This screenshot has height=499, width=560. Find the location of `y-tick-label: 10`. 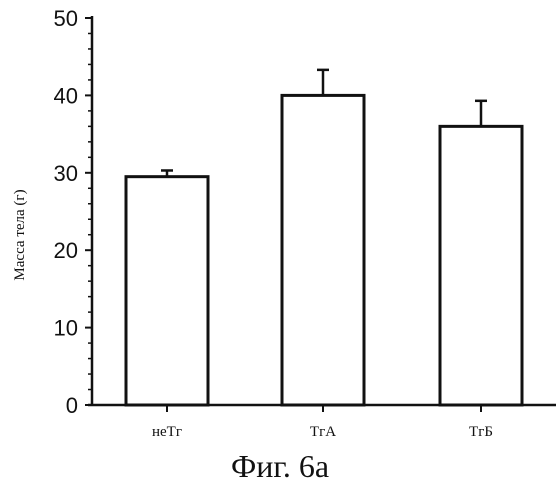

y-tick-label: 10 is located at coordinates (66, 328).